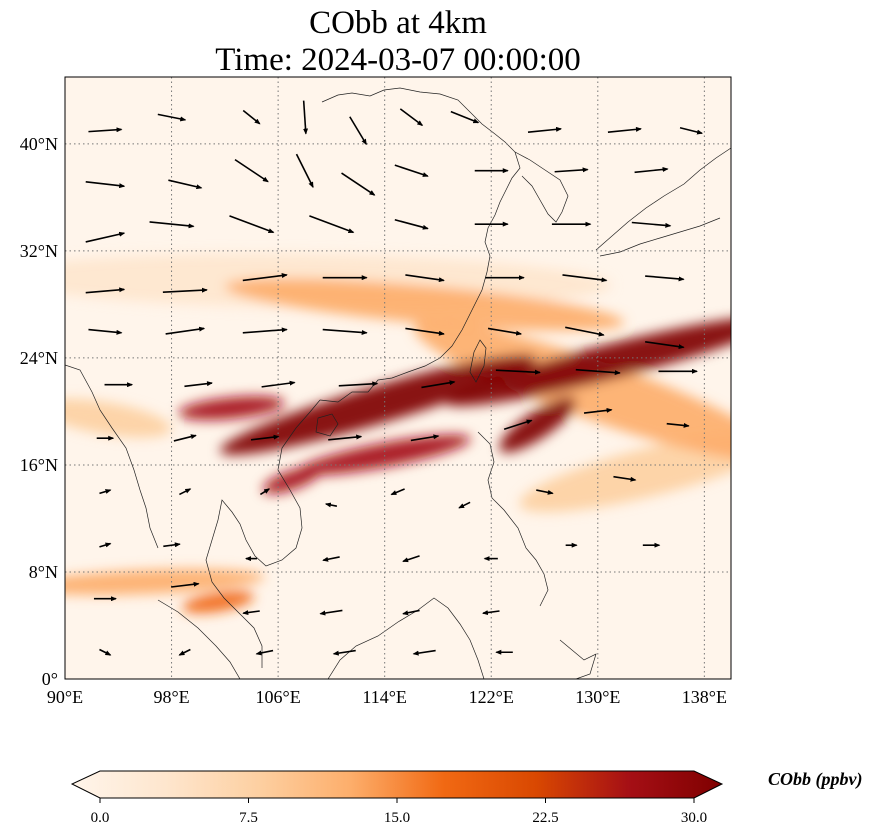  Describe the element at coordinates (420, 245) in the screenshot. I see `coastline-mainland-china` at that location.